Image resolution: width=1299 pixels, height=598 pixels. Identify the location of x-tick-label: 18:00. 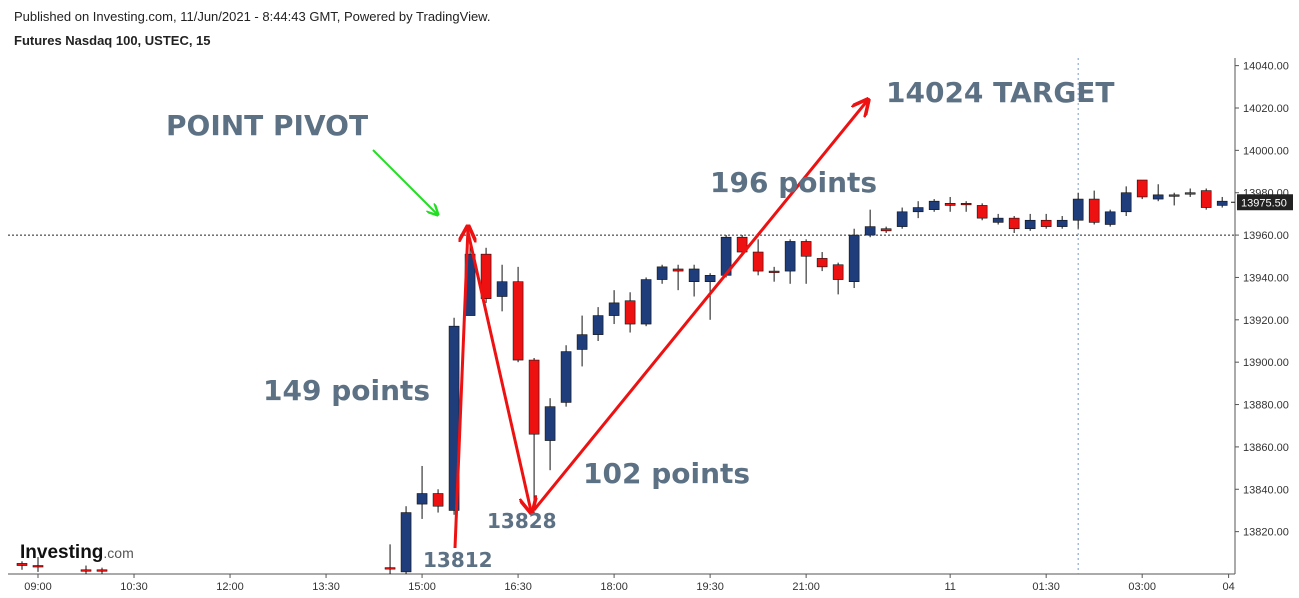
(614, 587).